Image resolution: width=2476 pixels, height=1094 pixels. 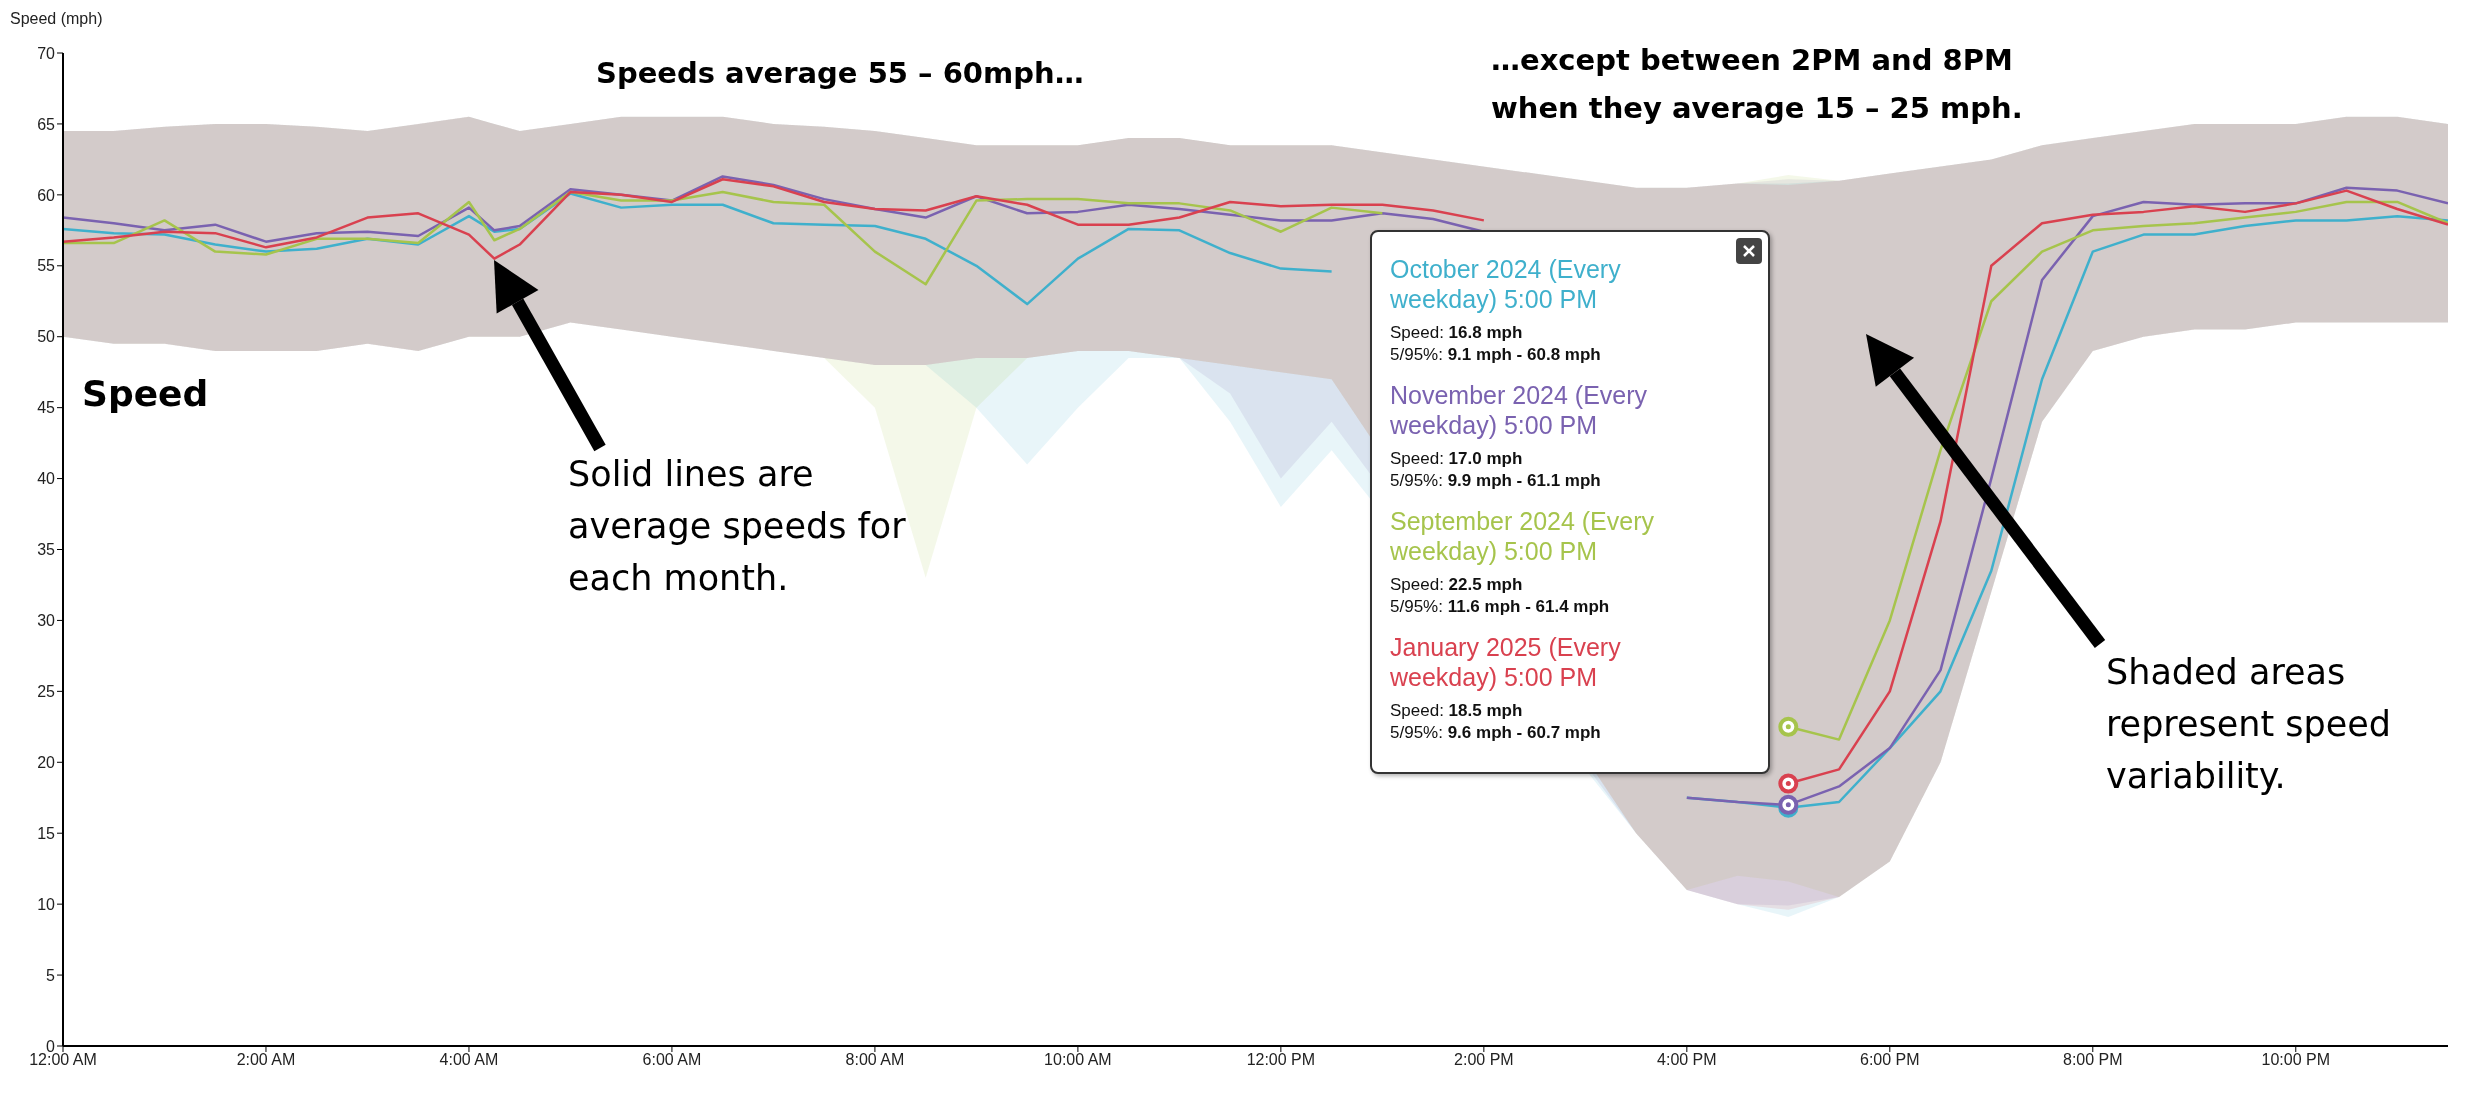 I want to click on y-tick-label: 30, so click(x=46, y=621).